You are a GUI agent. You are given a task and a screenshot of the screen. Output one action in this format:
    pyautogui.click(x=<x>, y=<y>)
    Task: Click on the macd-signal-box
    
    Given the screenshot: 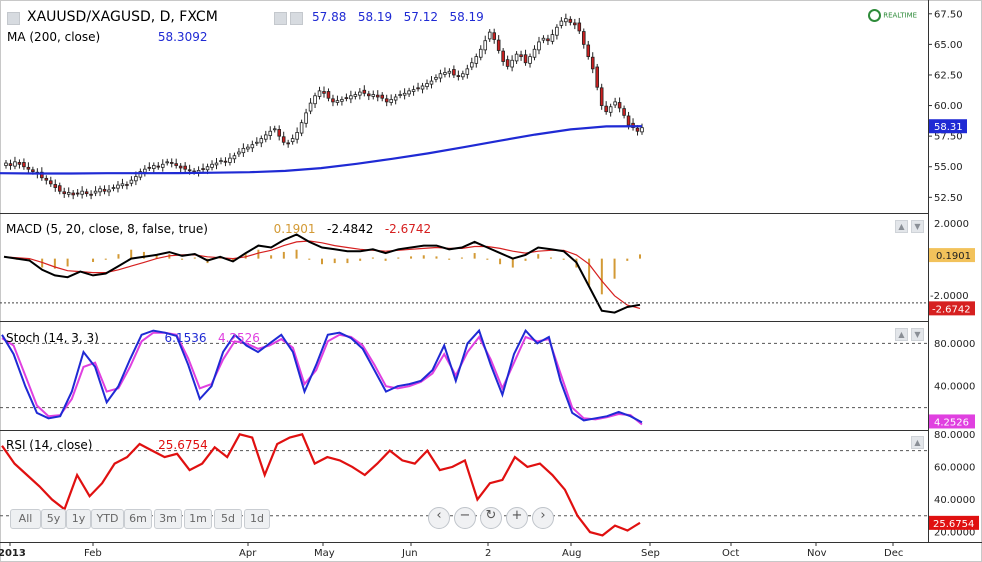 What is the action you would take?
    pyautogui.click(x=952, y=308)
    